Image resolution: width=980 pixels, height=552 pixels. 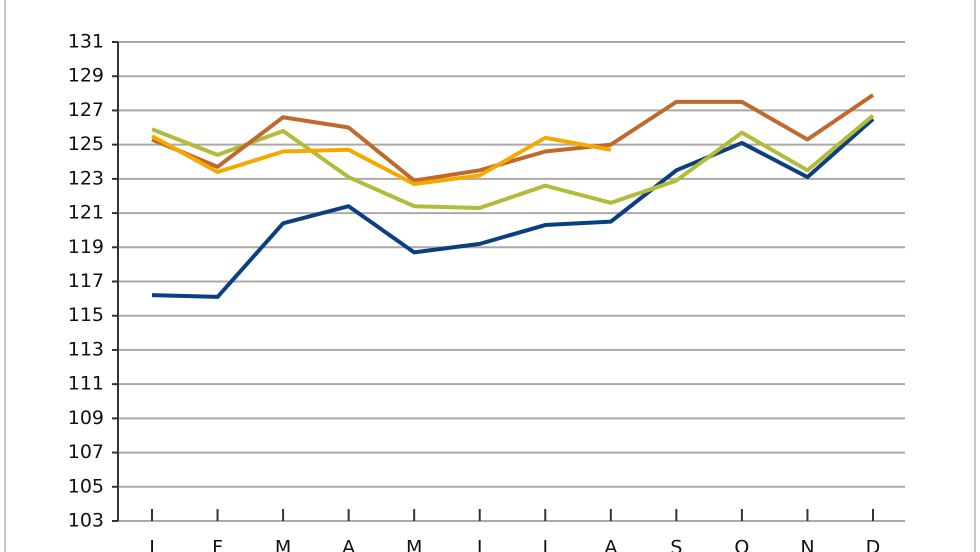 I want to click on y-tick-label: 117, so click(x=86, y=281).